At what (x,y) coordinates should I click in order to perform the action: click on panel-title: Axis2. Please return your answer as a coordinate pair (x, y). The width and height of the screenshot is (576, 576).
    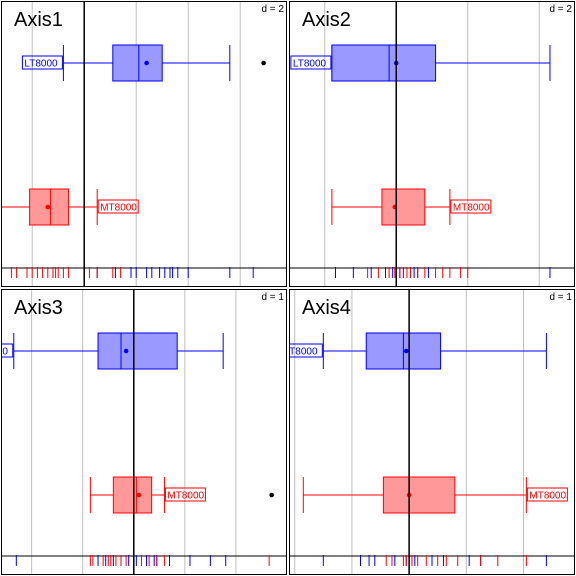
    Looking at the image, I should click on (326, 20).